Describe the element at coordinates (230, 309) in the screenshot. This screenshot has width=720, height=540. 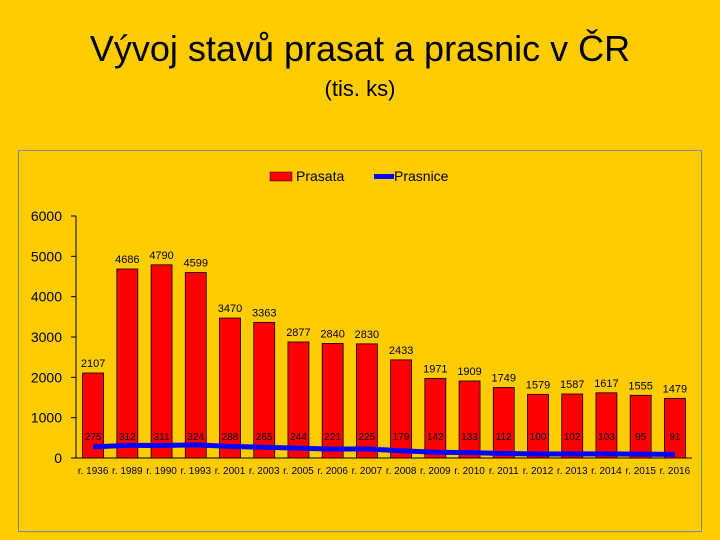
I see `bar-value-label: 3470` at that location.